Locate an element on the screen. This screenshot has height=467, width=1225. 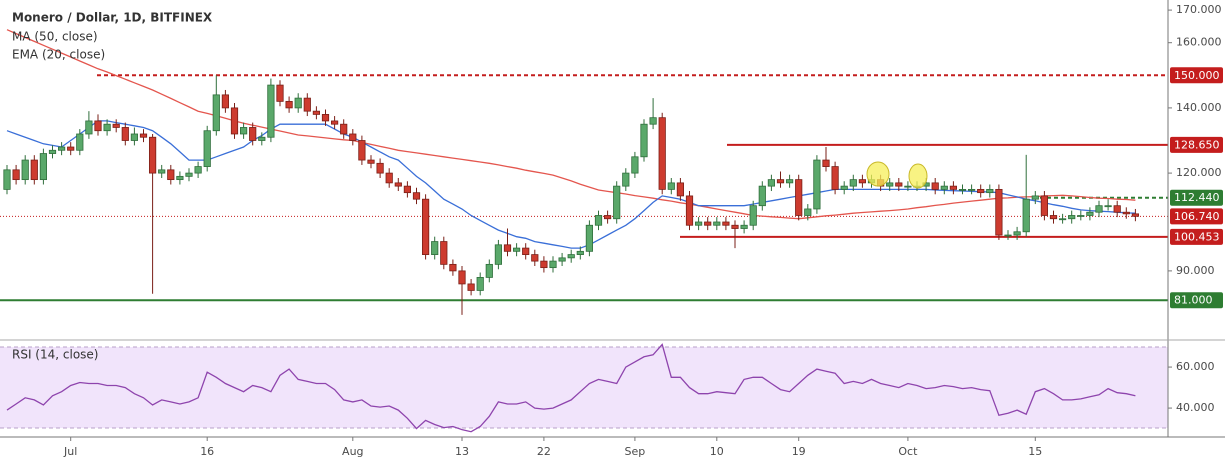
y-tick-label: 40.000 is located at coordinates (1195, 407).